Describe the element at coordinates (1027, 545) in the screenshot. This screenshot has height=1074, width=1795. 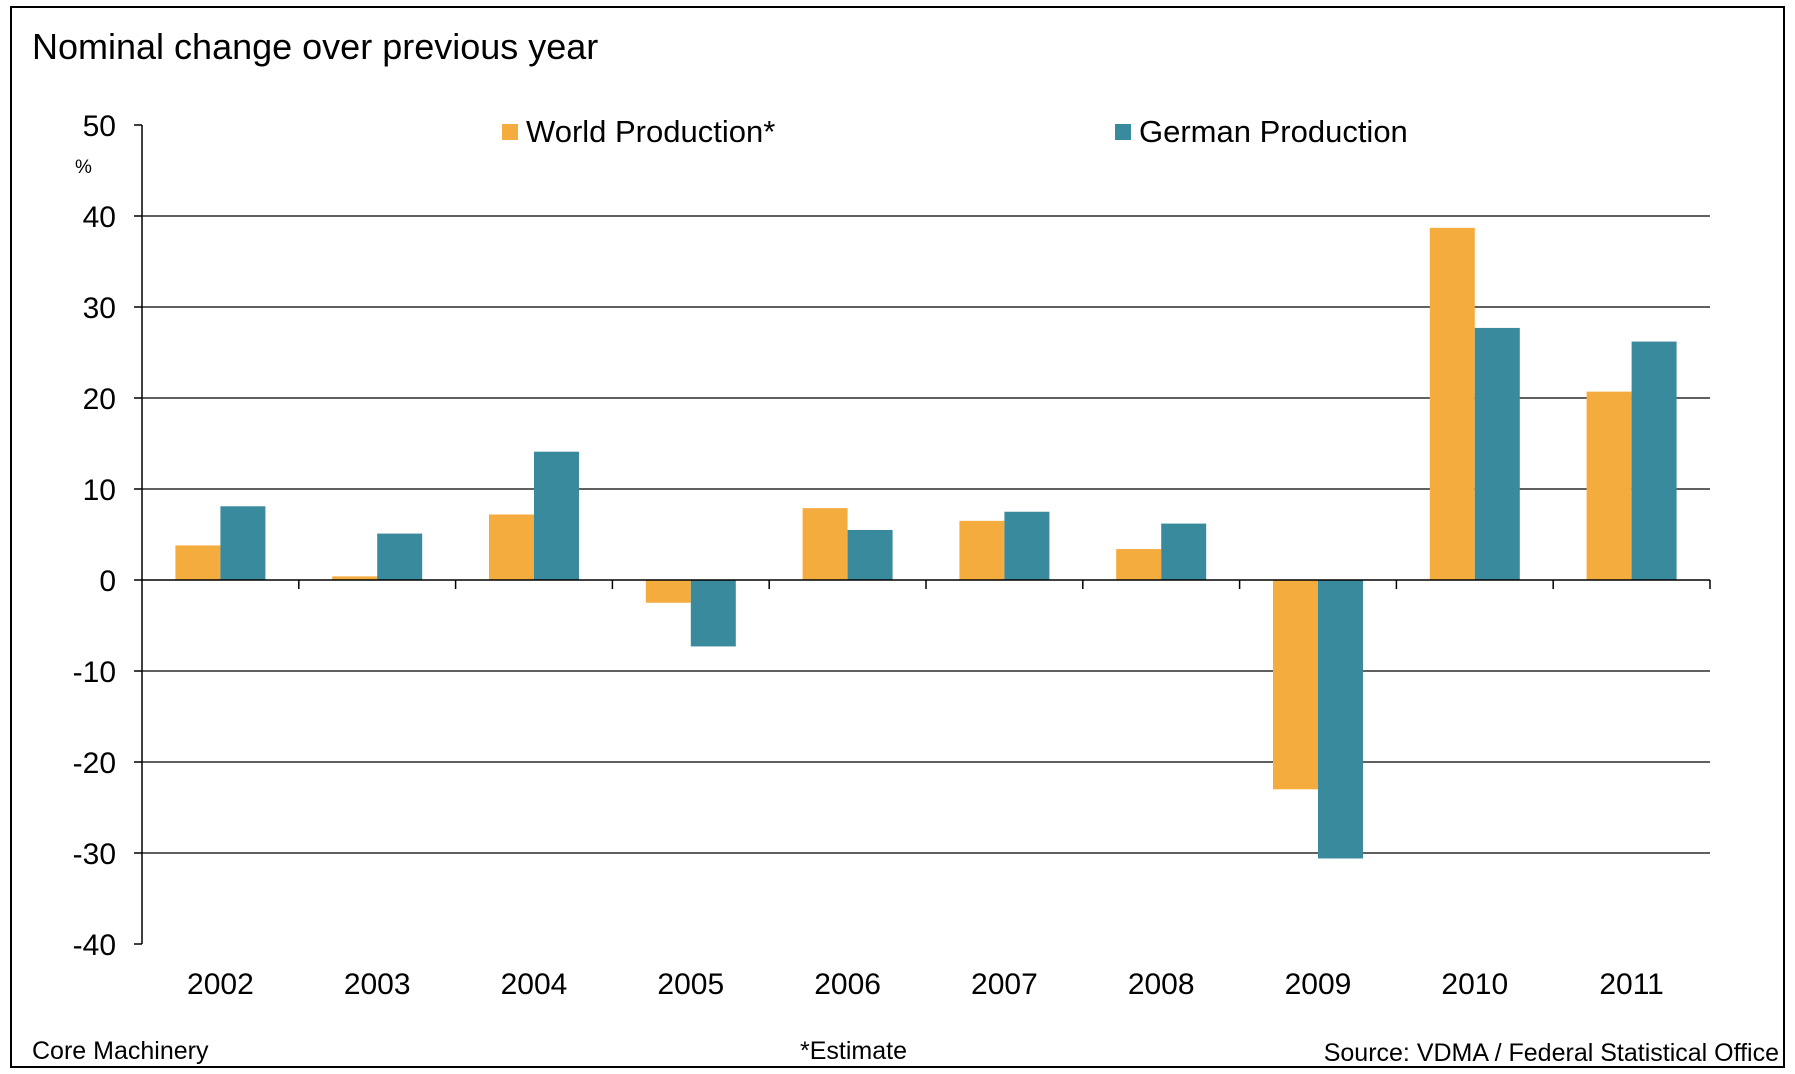
I see `bar-german-2007` at that location.